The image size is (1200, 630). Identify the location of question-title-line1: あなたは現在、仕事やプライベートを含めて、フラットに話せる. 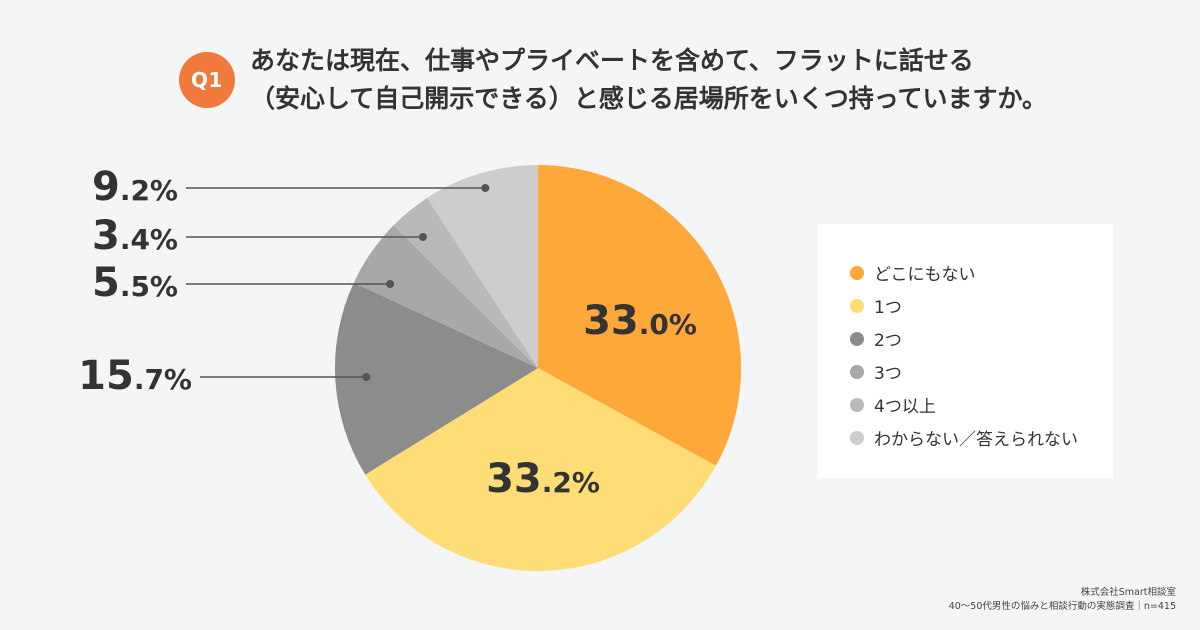
(612, 60).